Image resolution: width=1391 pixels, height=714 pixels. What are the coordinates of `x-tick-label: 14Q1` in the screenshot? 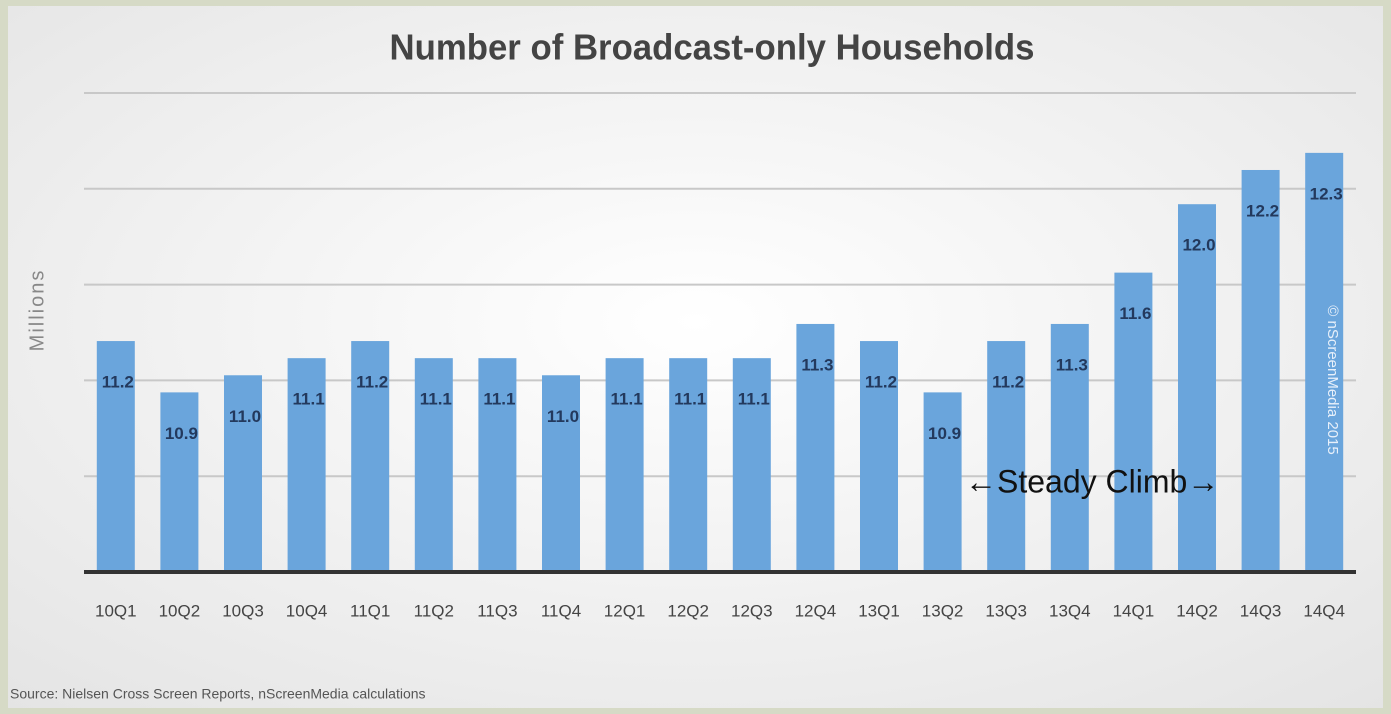 It's located at (1134, 610).